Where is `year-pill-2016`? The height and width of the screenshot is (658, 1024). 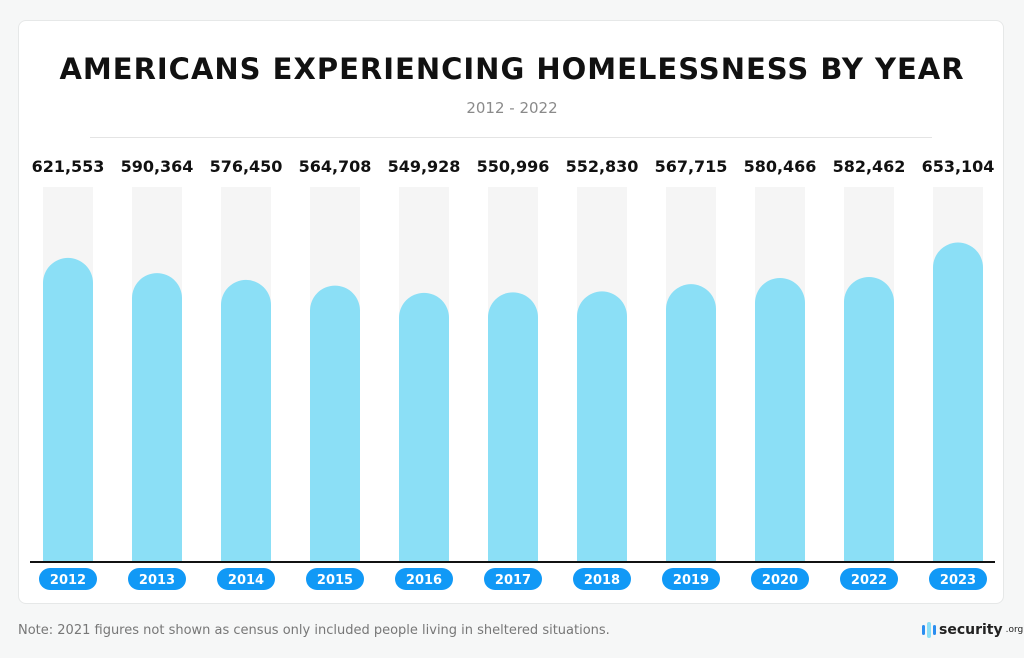
year-pill-2016 is located at coordinates (424, 579).